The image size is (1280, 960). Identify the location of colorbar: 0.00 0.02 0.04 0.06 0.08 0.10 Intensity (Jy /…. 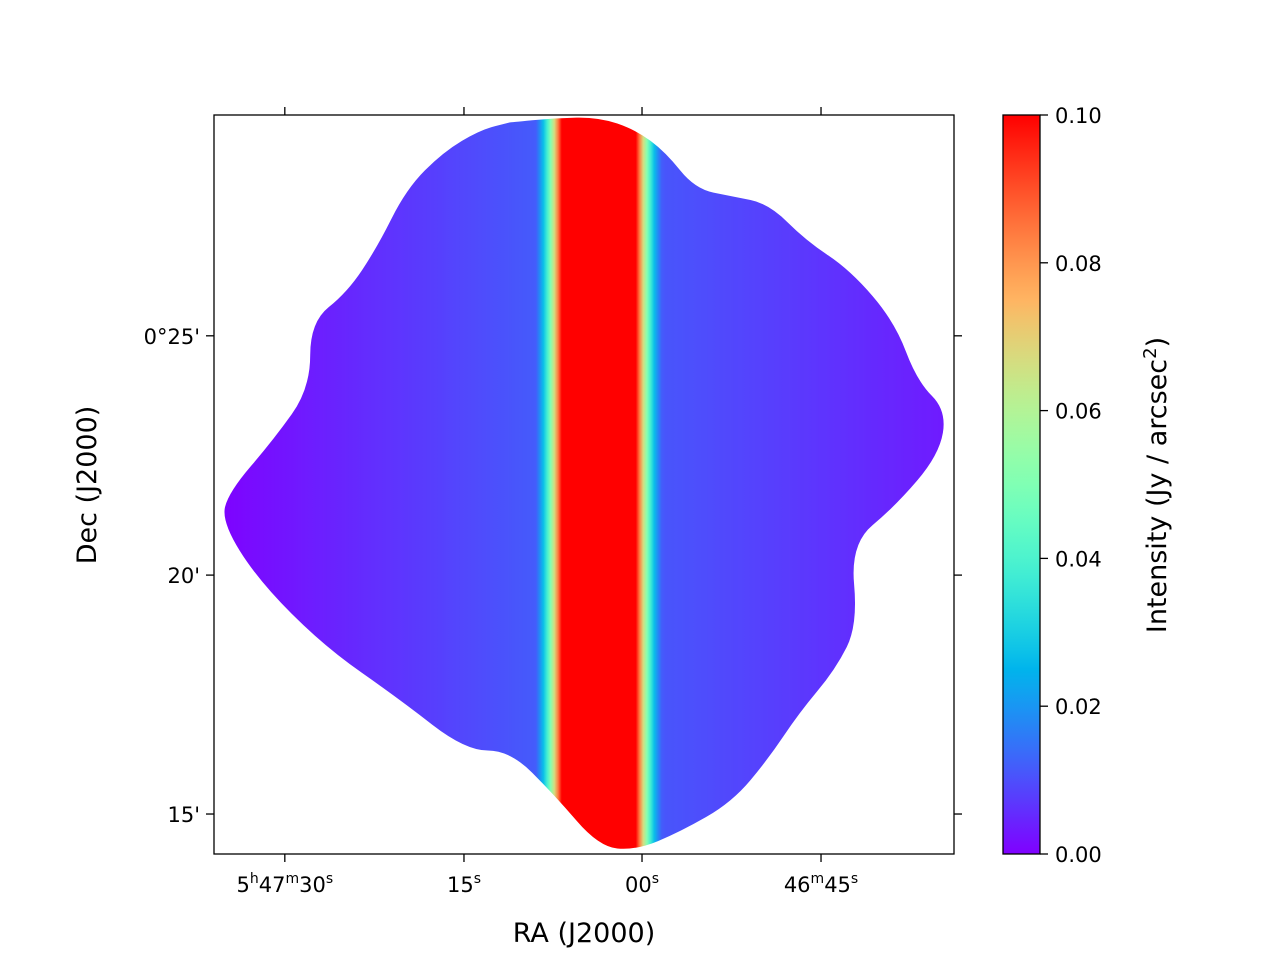
(1088, 485).